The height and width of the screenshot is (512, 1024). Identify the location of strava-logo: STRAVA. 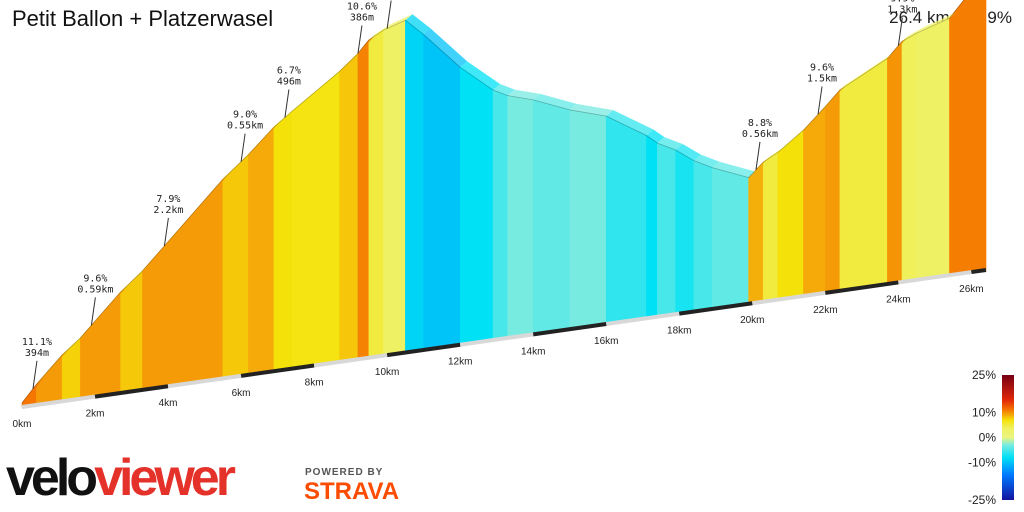
(352, 491).